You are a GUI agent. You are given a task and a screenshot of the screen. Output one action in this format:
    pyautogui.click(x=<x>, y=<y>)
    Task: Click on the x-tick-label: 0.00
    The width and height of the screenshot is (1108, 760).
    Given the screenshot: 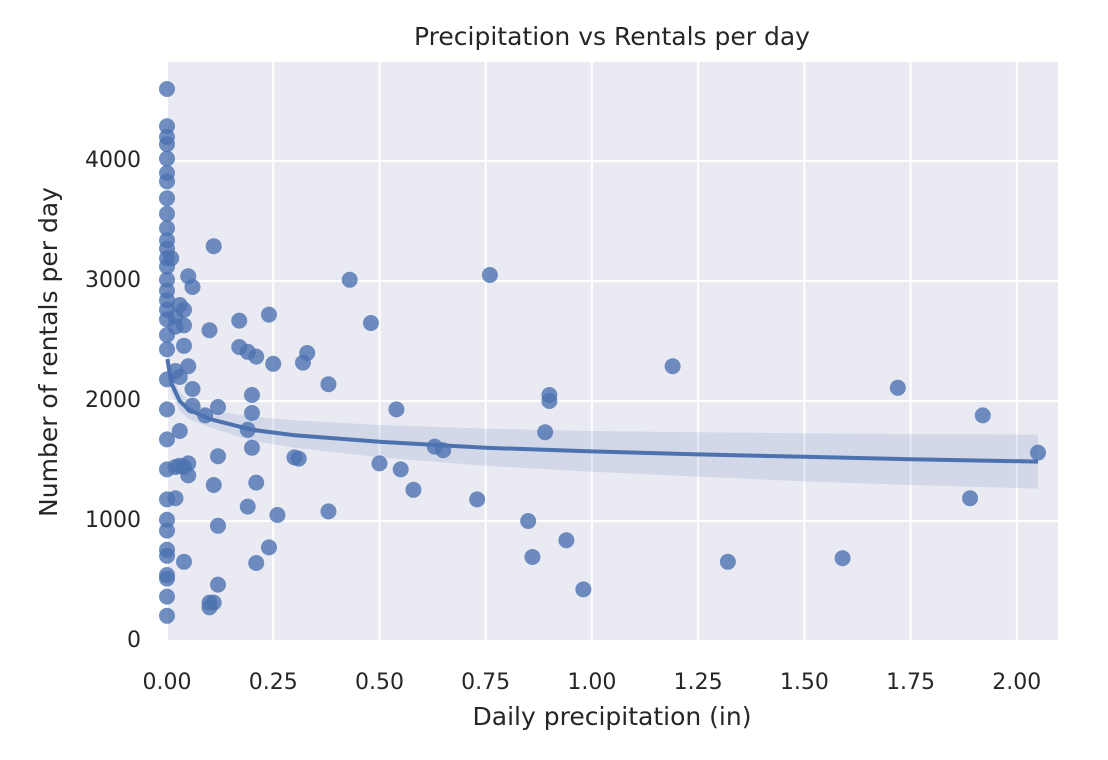 What is the action you would take?
    pyautogui.click(x=167, y=682)
    